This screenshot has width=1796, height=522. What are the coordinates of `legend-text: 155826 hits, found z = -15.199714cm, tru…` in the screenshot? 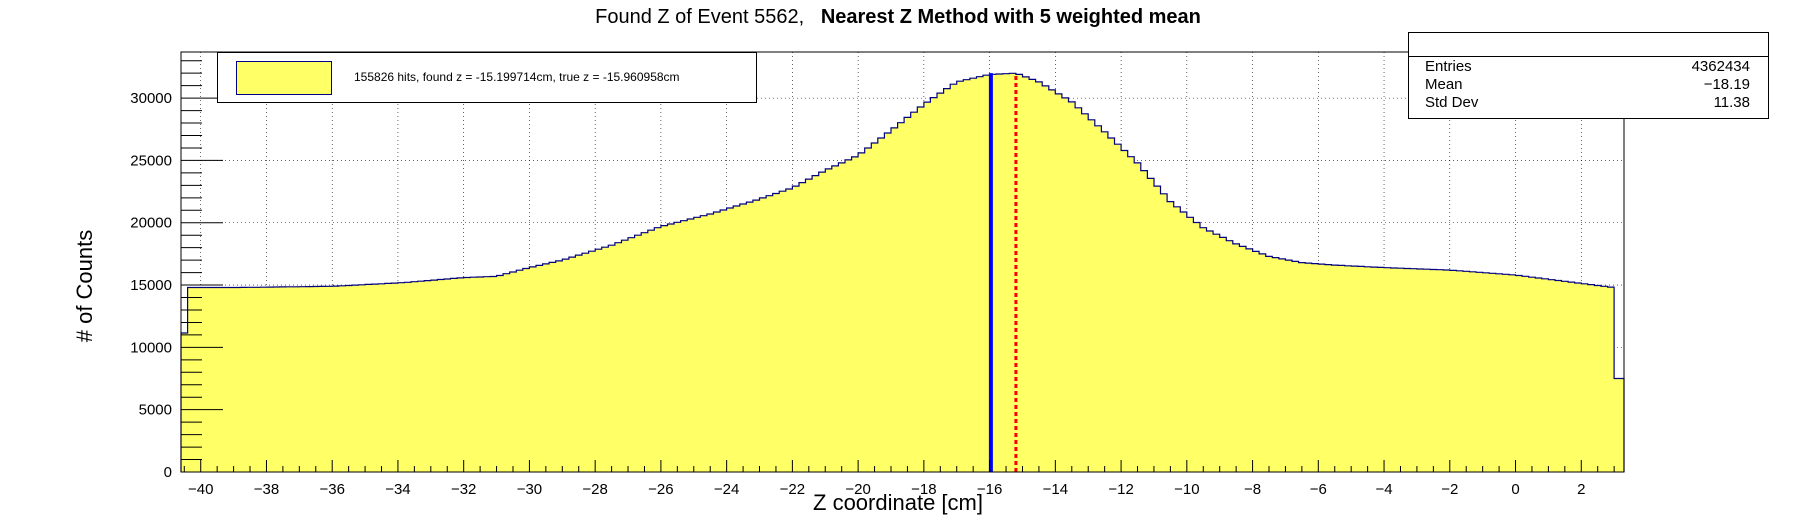 It's located at (517, 77).